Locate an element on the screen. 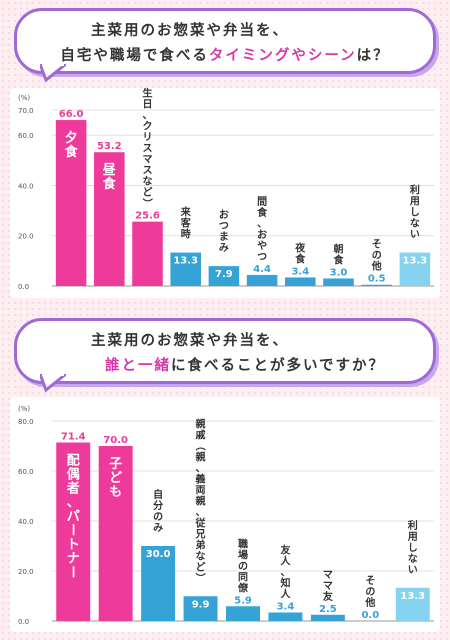 The width and height of the screenshot is (450, 640). category-label: 朝食 is located at coordinates (339, 254).